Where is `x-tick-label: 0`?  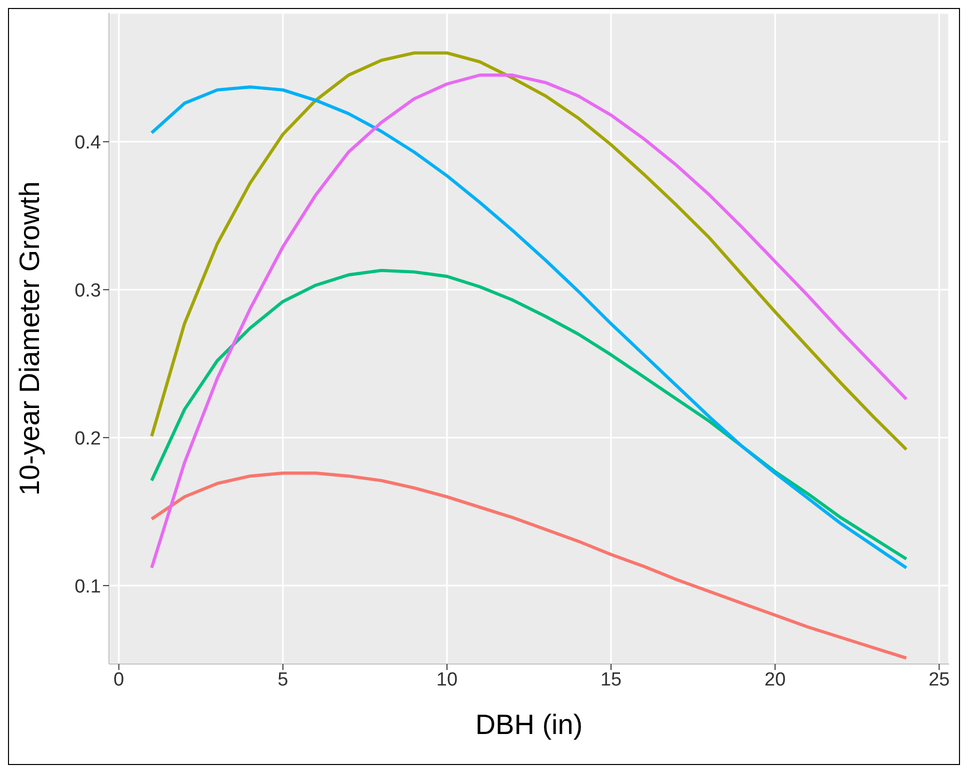 x-tick-label: 0 is located at coordinates (119, 679).